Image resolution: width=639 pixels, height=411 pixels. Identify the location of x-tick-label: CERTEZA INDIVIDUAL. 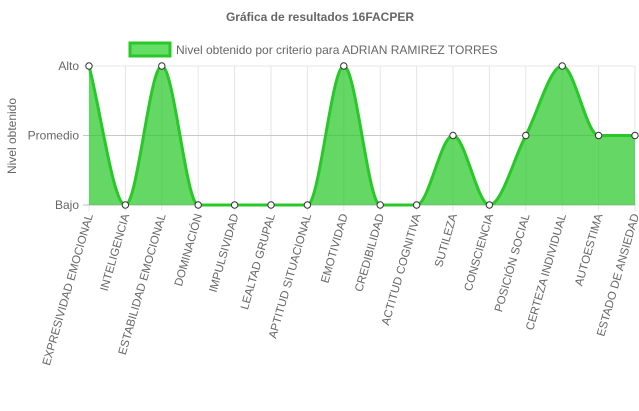
(546, 272).